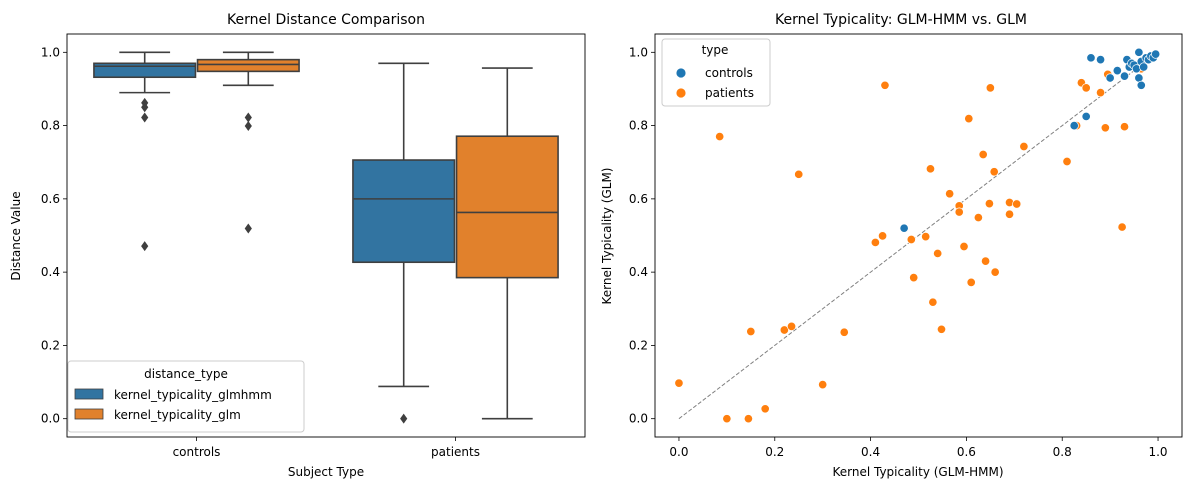  I want to click on legend-label-glm: kernel_typicality_glm, so click(177, 415).